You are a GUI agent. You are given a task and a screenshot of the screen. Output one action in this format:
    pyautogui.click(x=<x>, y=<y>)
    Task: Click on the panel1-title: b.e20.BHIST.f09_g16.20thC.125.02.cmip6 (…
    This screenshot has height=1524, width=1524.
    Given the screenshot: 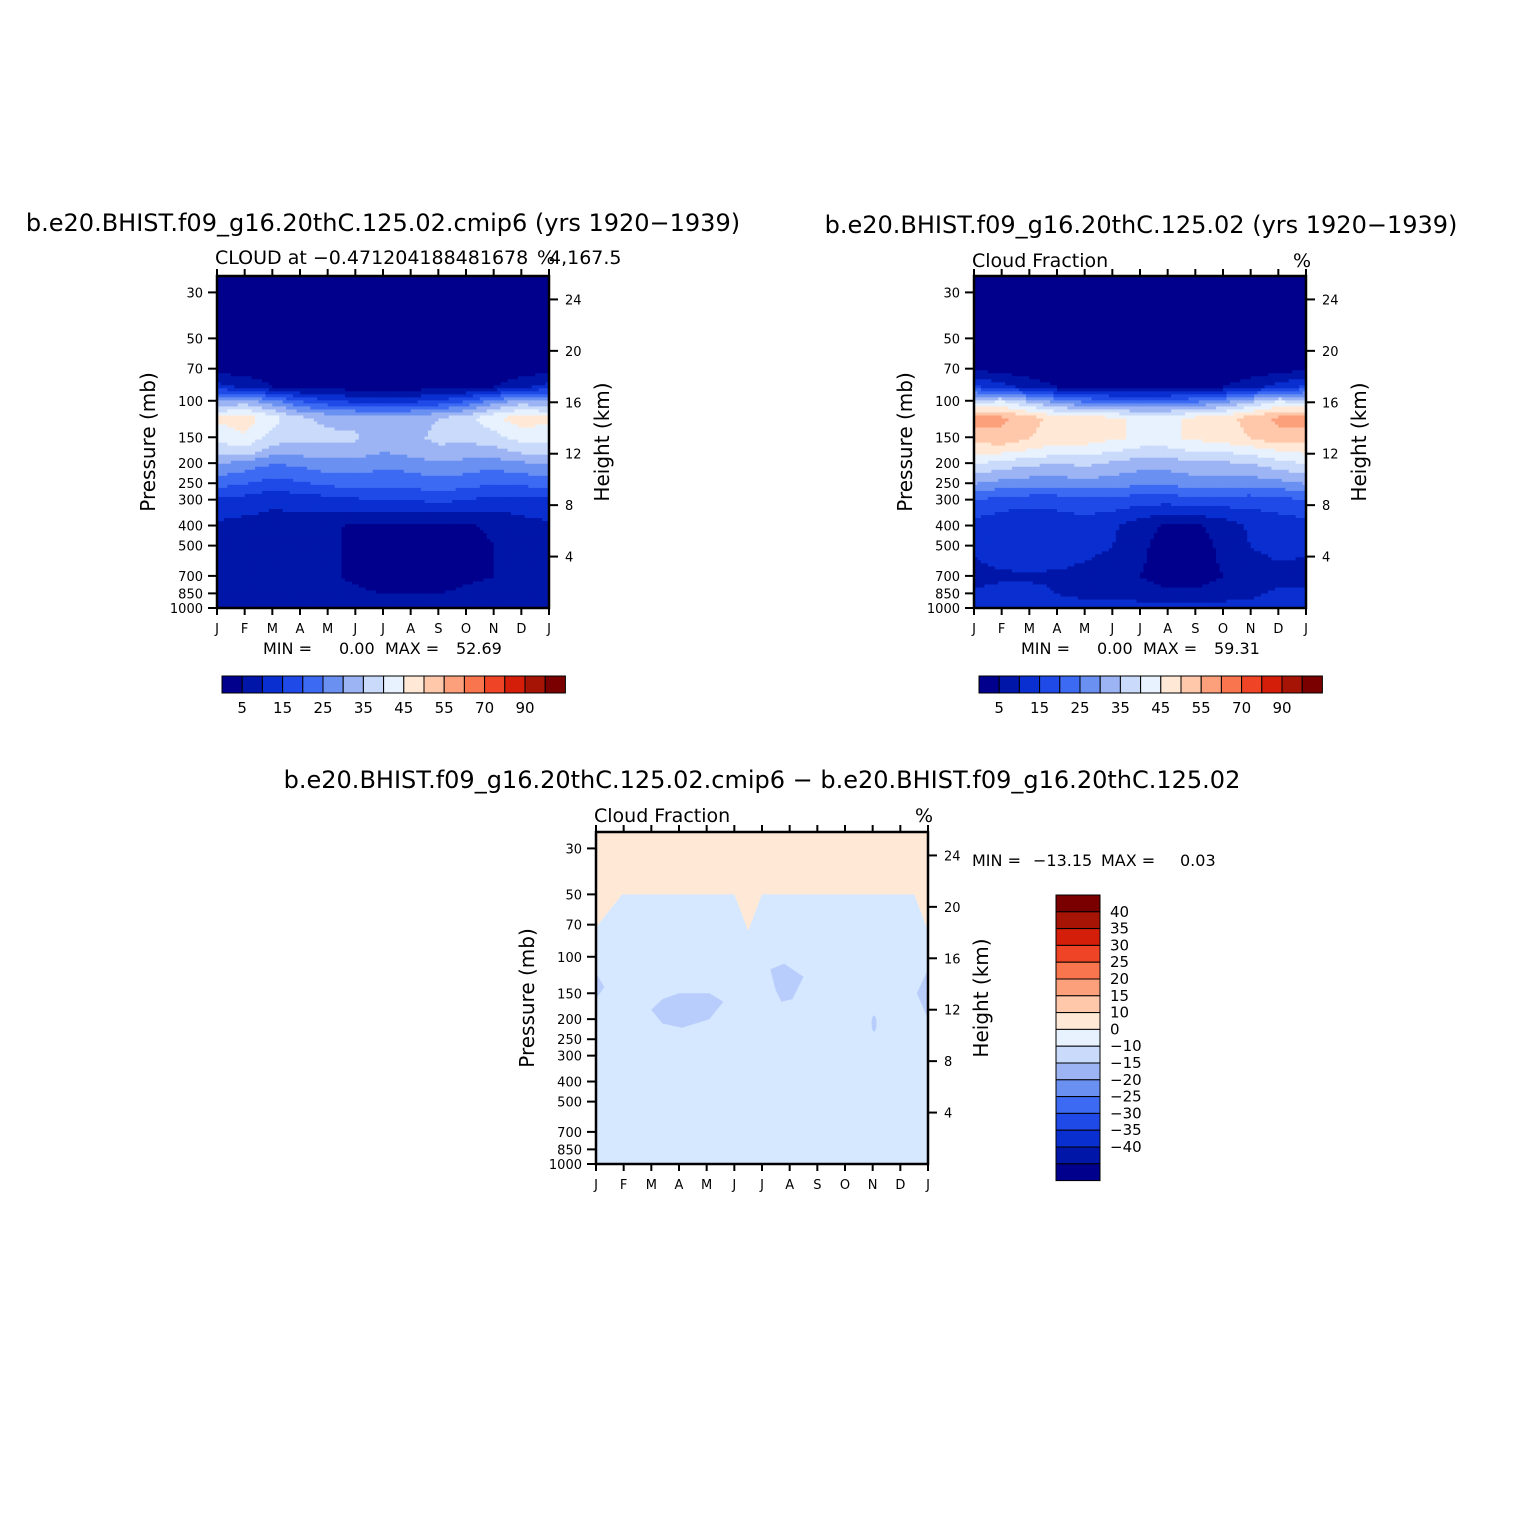 What is the action you would take?
    pyautogui.click(x=383, y=223)
    